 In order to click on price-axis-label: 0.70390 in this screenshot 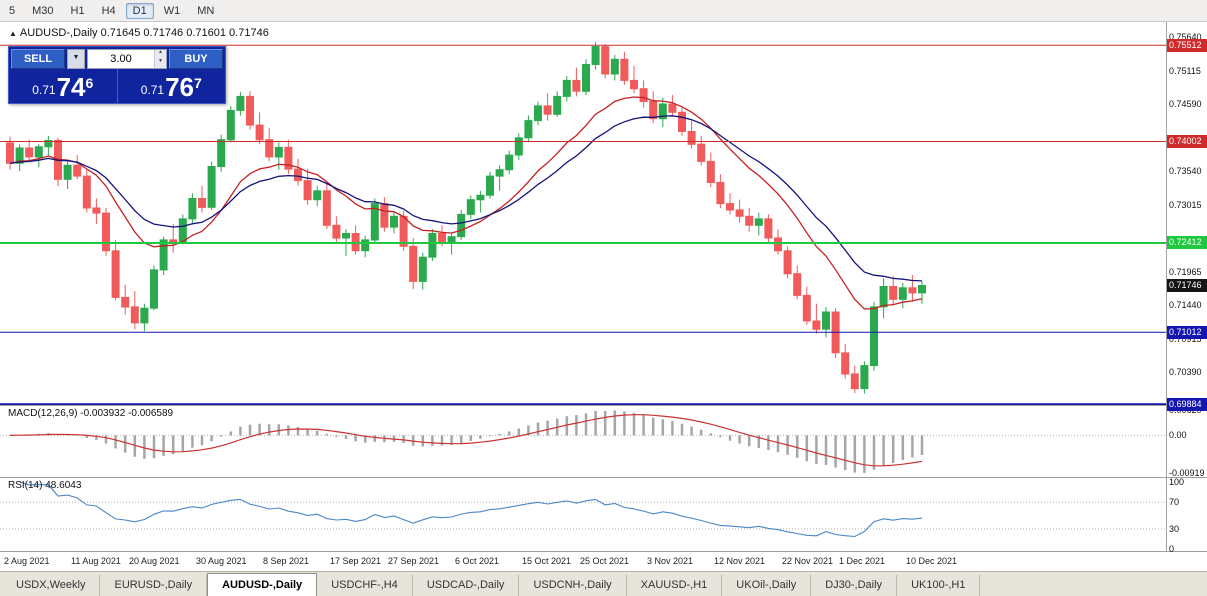, I will do `click(1185, 372)`.